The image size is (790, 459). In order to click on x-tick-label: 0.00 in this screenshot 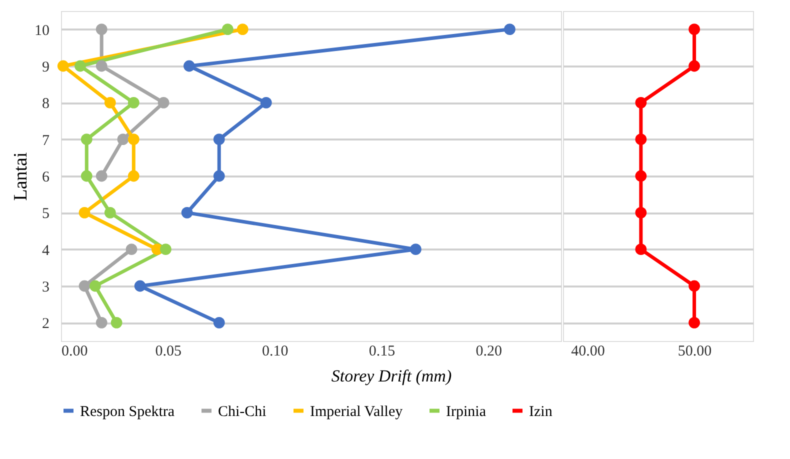, I will do `click(75, 352)`.